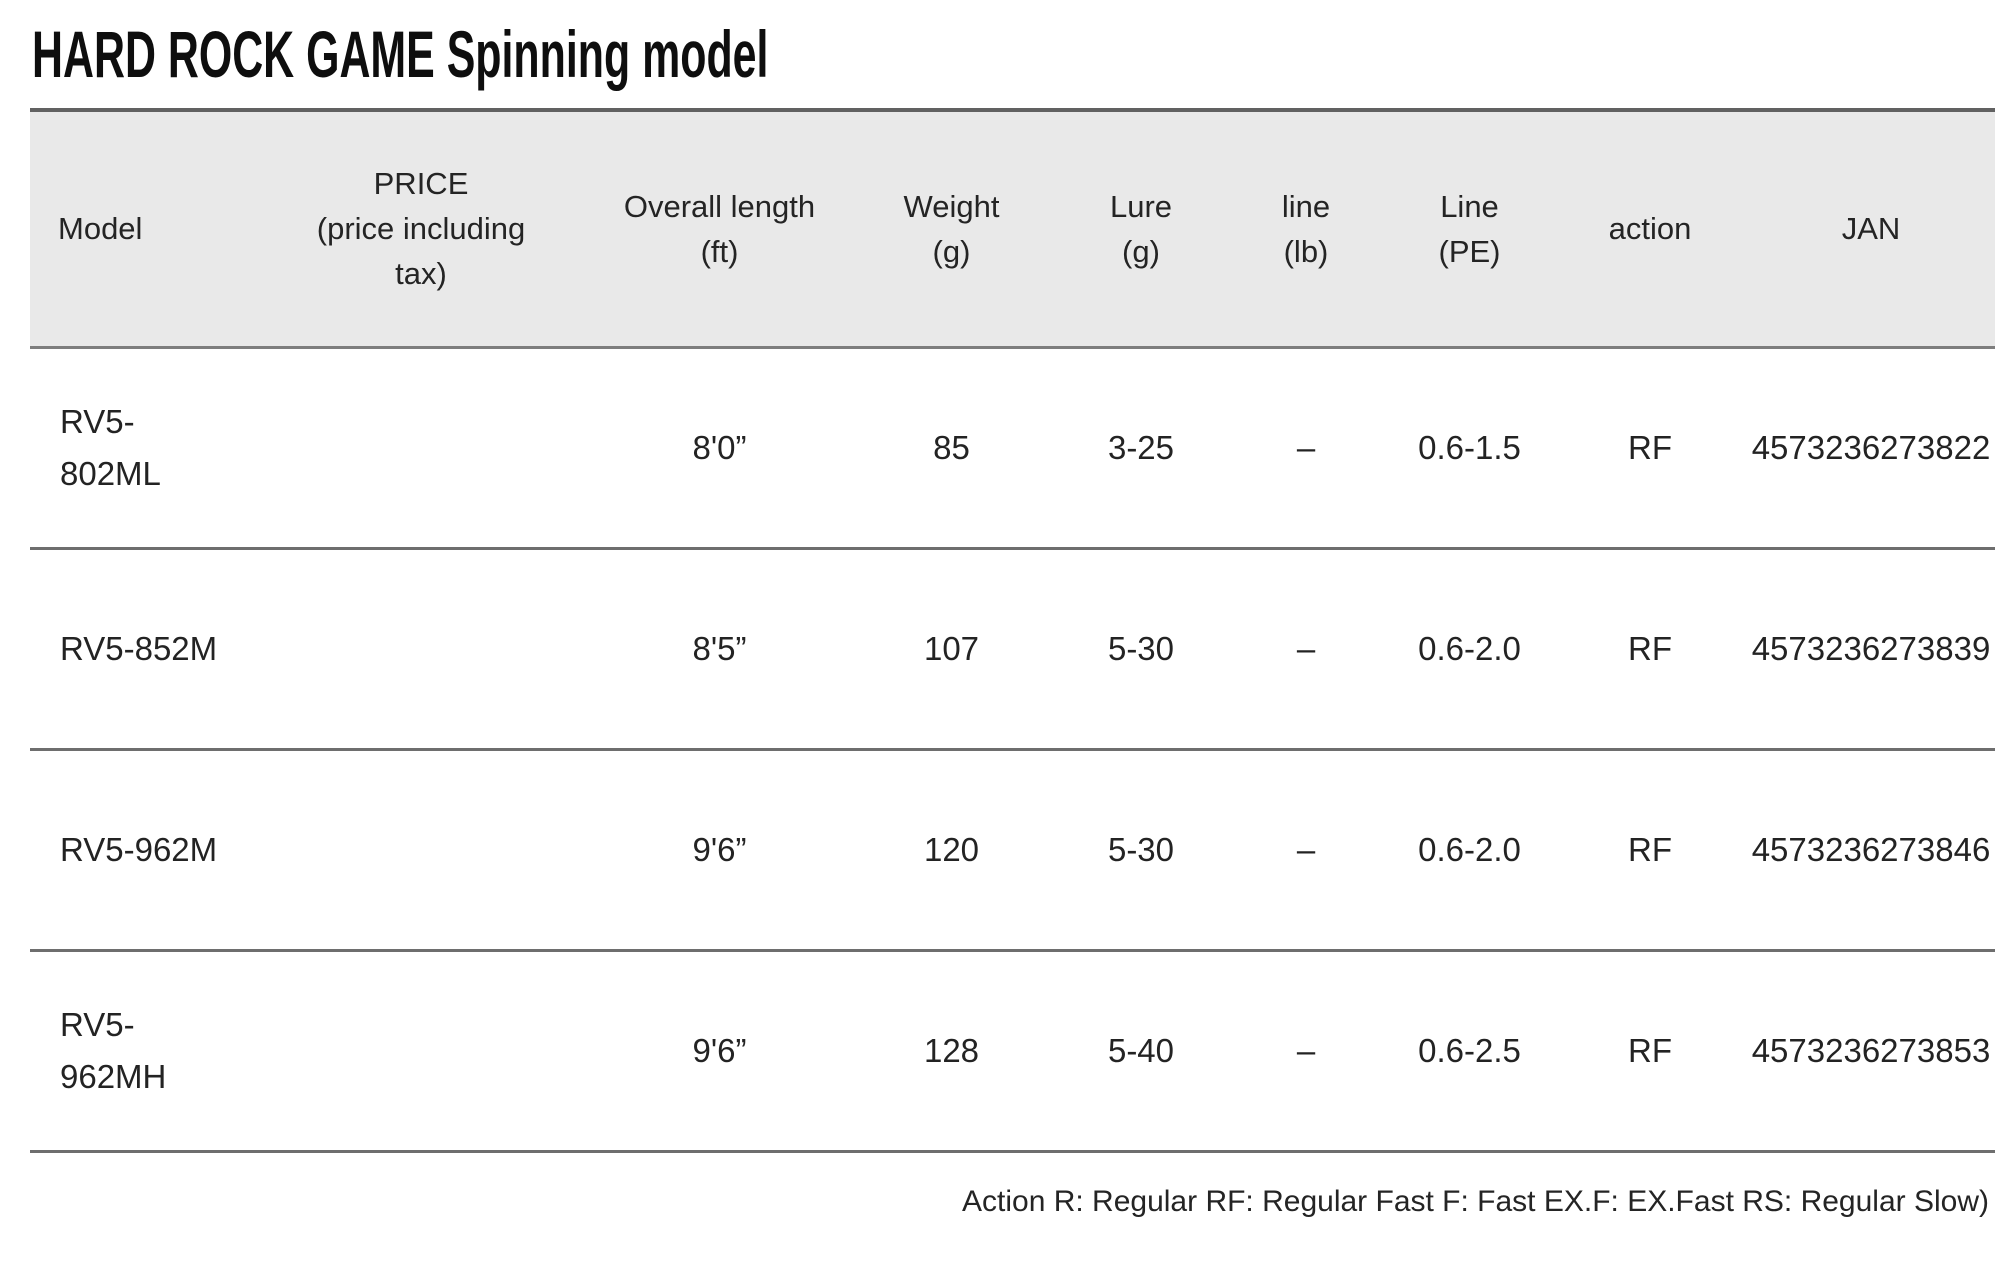 Image resolution: width=2000 pixels, height=1285 pixels. What do you see at coordinates (719, 251) in the screenshot?
I see `column-header-unit: (ft)` at bounding box center [719, 251].